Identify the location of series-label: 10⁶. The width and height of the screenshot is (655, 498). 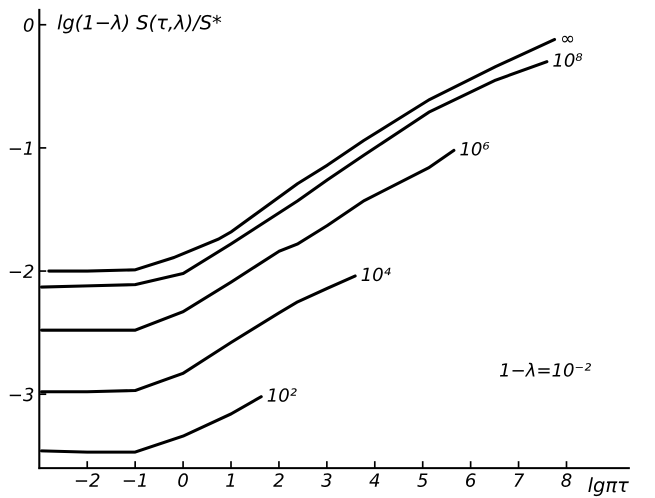
(475, 149).